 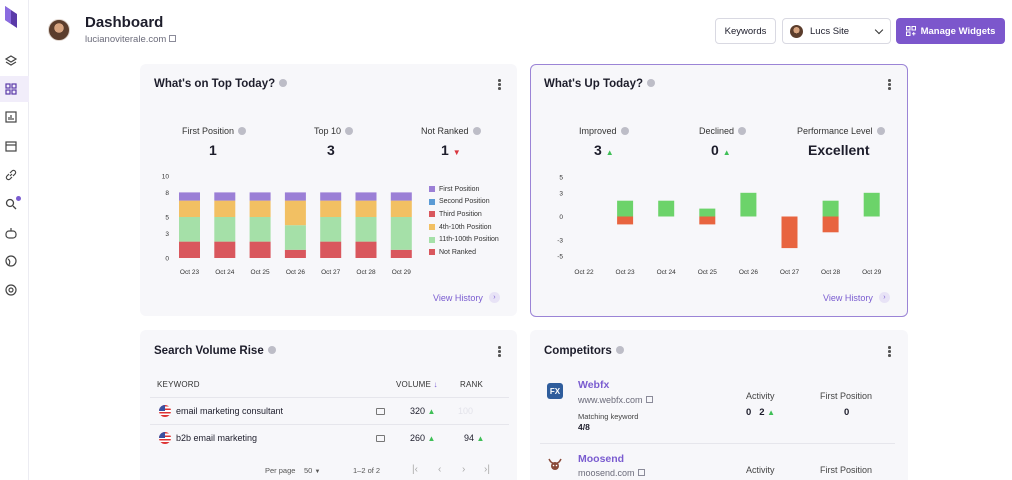 I want to click on legend-item: Not Ranked, so click(x=464, y=252).